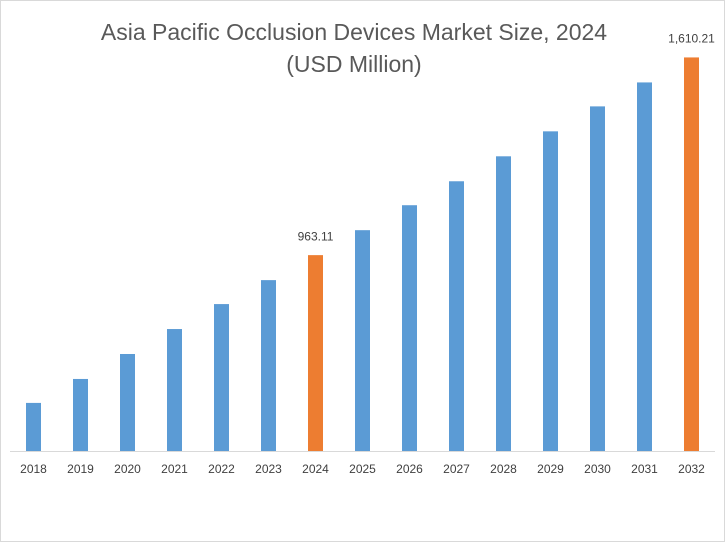  What do you see at coordinates (353, 64) in the screenshot?
I see `chart-subtitle: (USD Million)` at bounding box center [353, 64].